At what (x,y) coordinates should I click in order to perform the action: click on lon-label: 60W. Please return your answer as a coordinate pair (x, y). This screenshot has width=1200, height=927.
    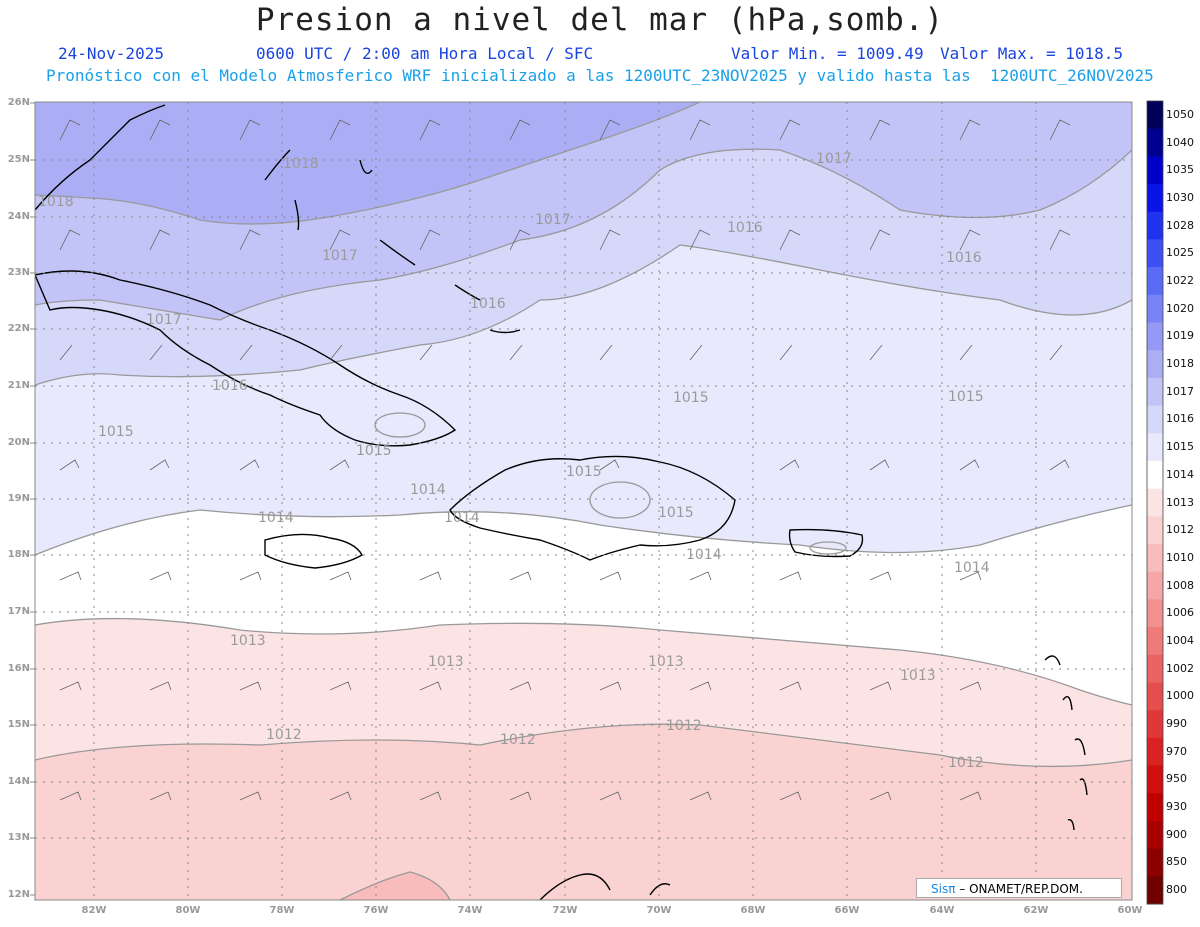
    Looking at the image, I should click on (1130, 910).